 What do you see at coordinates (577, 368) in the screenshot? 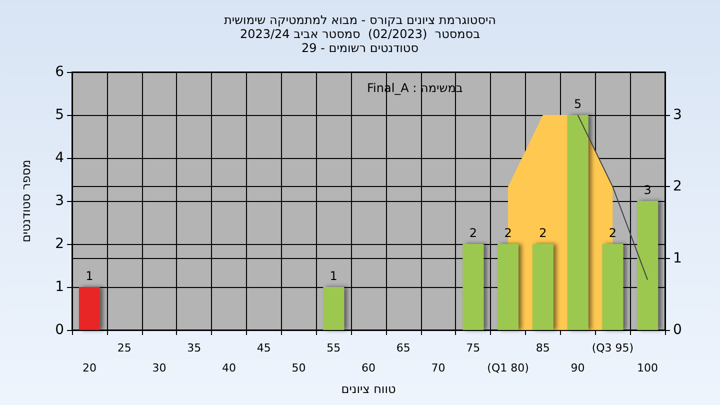
I see `x-tick-label: 90` at bounding box center [577, 368].